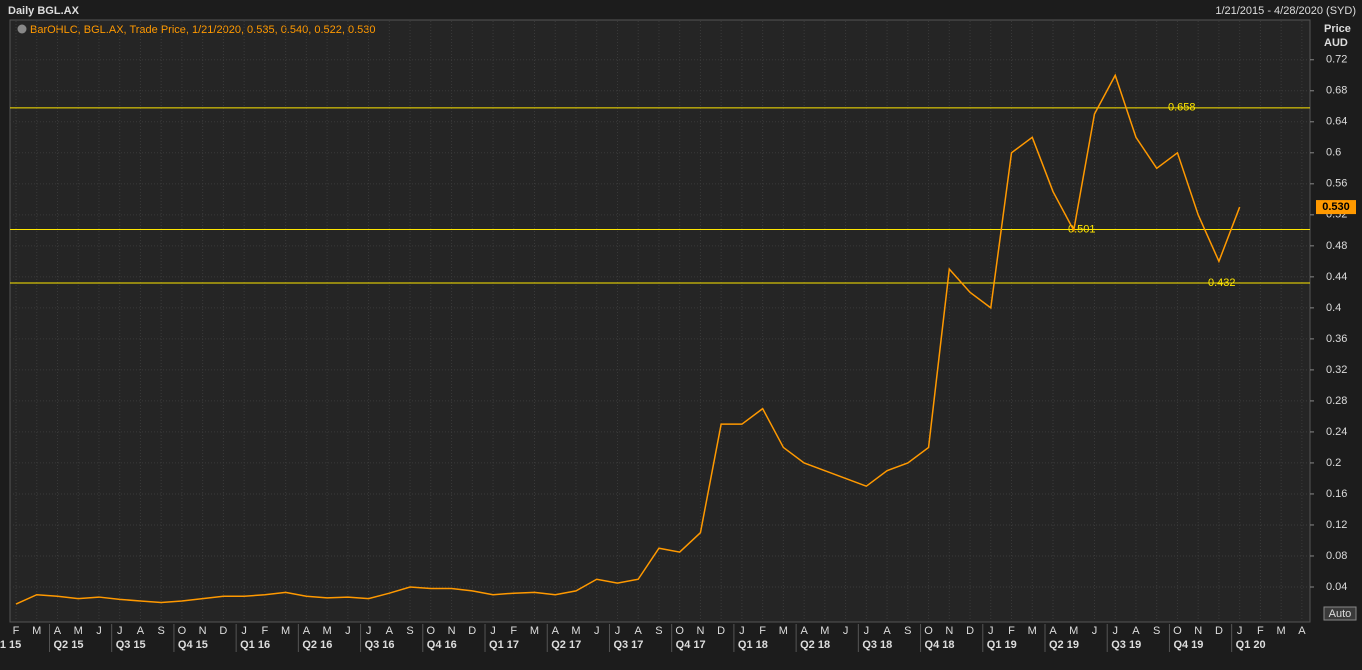 The width and height of the screenshot is (1362, 670). What do you see at coordinates (504, 645) in the screenshot?
I see `quarter-label: Q1 17` at bounding box center [504, 645].